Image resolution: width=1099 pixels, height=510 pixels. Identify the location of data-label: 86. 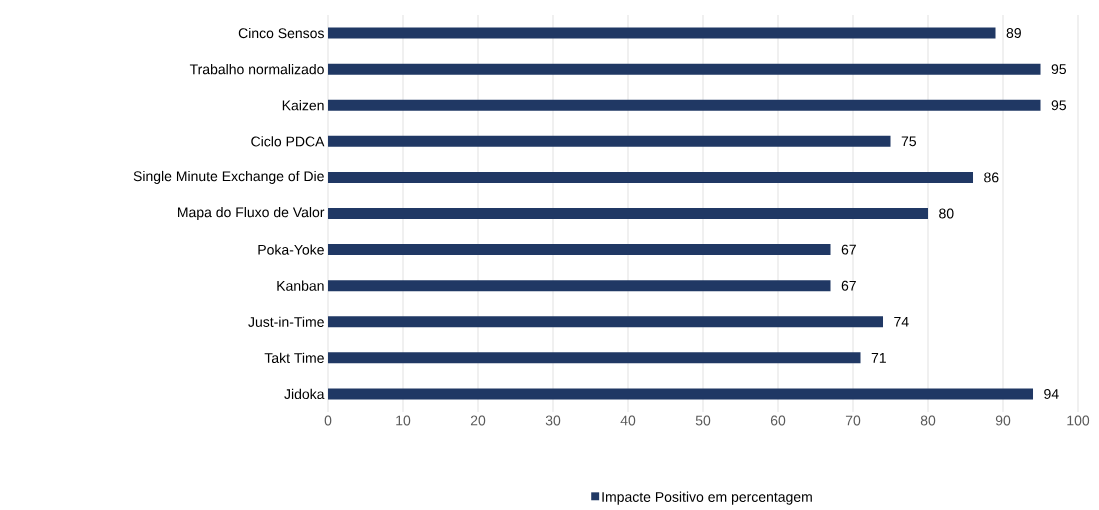
(991, 177).